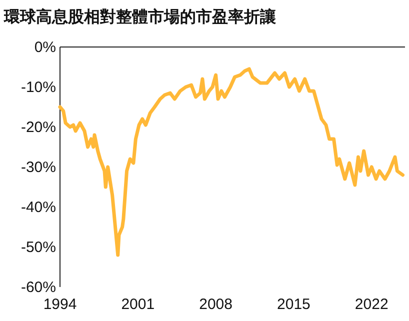  What do you see at coordinates (45, 47) in the screenshot?
I see `y-tick-label: 0%` at bounding box center [45, 47].